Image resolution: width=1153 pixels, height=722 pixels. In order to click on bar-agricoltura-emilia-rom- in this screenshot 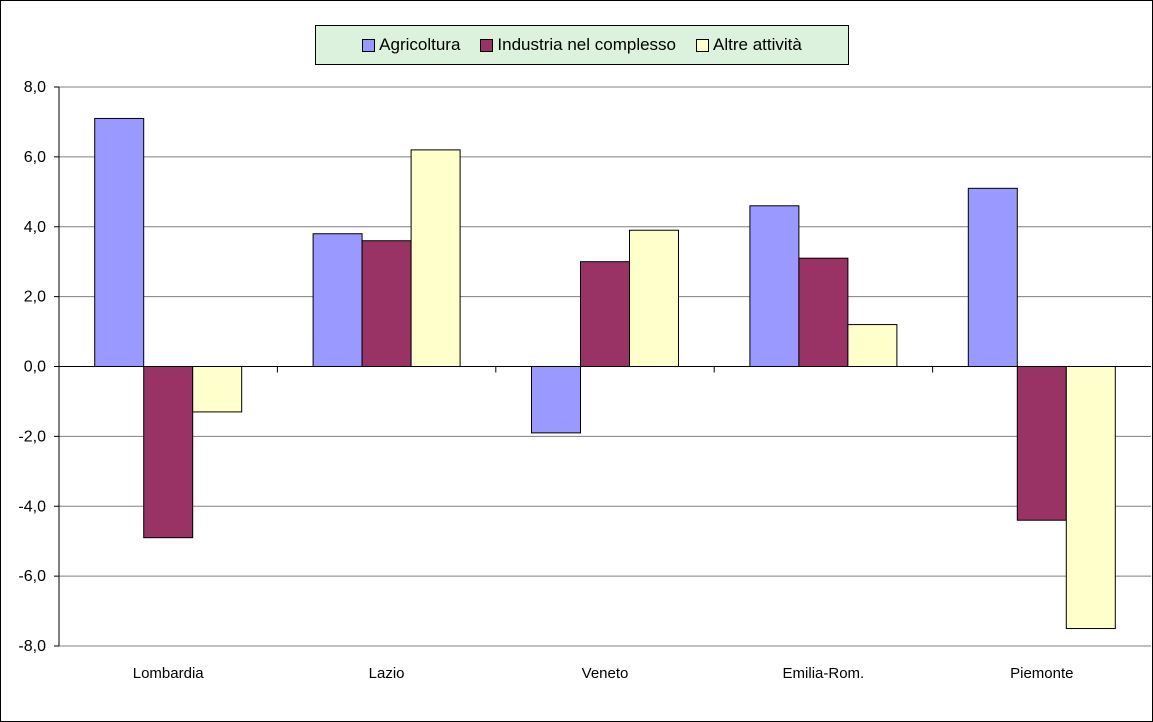, I will do `click(774, 286)`.